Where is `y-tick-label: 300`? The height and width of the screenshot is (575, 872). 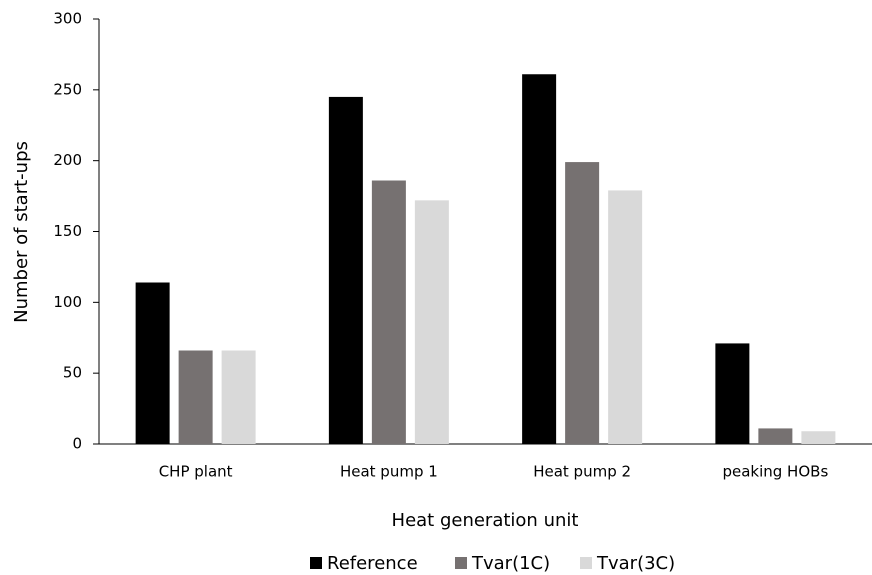 y-tick-label: 300 is located at coordinates (67, 19).